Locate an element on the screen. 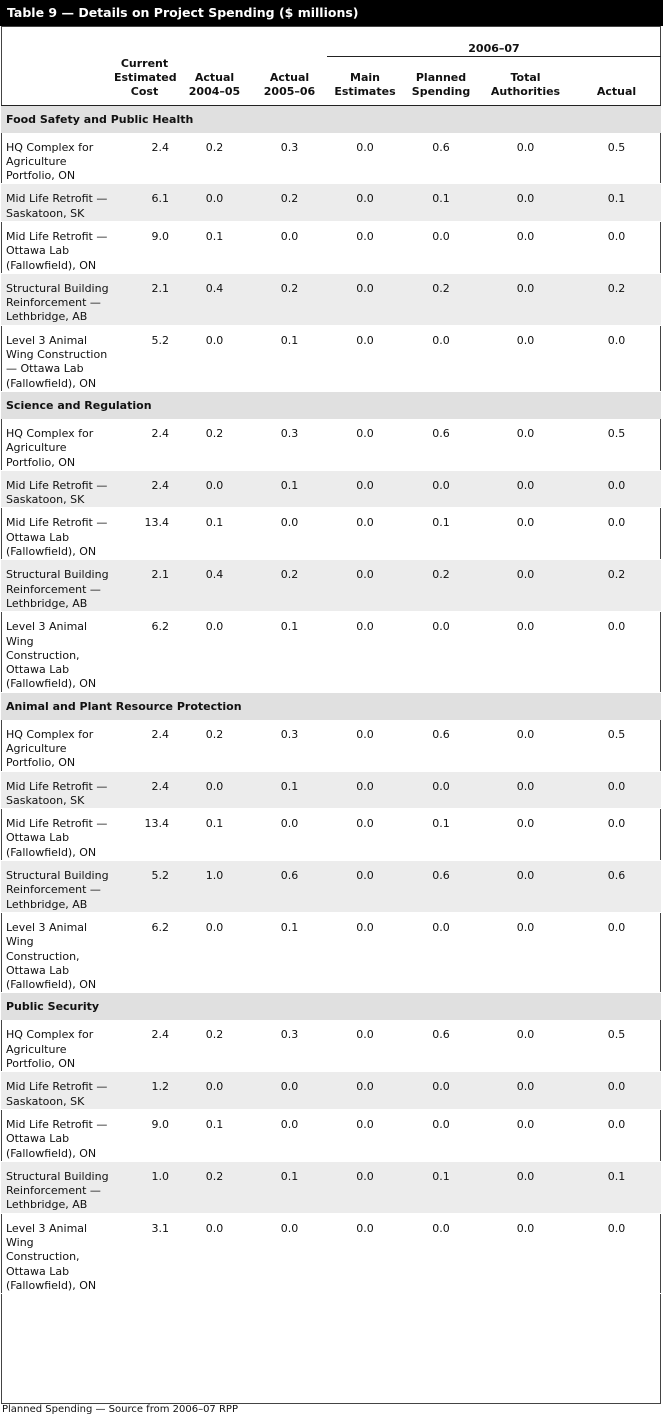 The height and width of the screenshot is (1418, 663). column-header-total-authorities: Total Authorities is located at coordinates (525, 81).